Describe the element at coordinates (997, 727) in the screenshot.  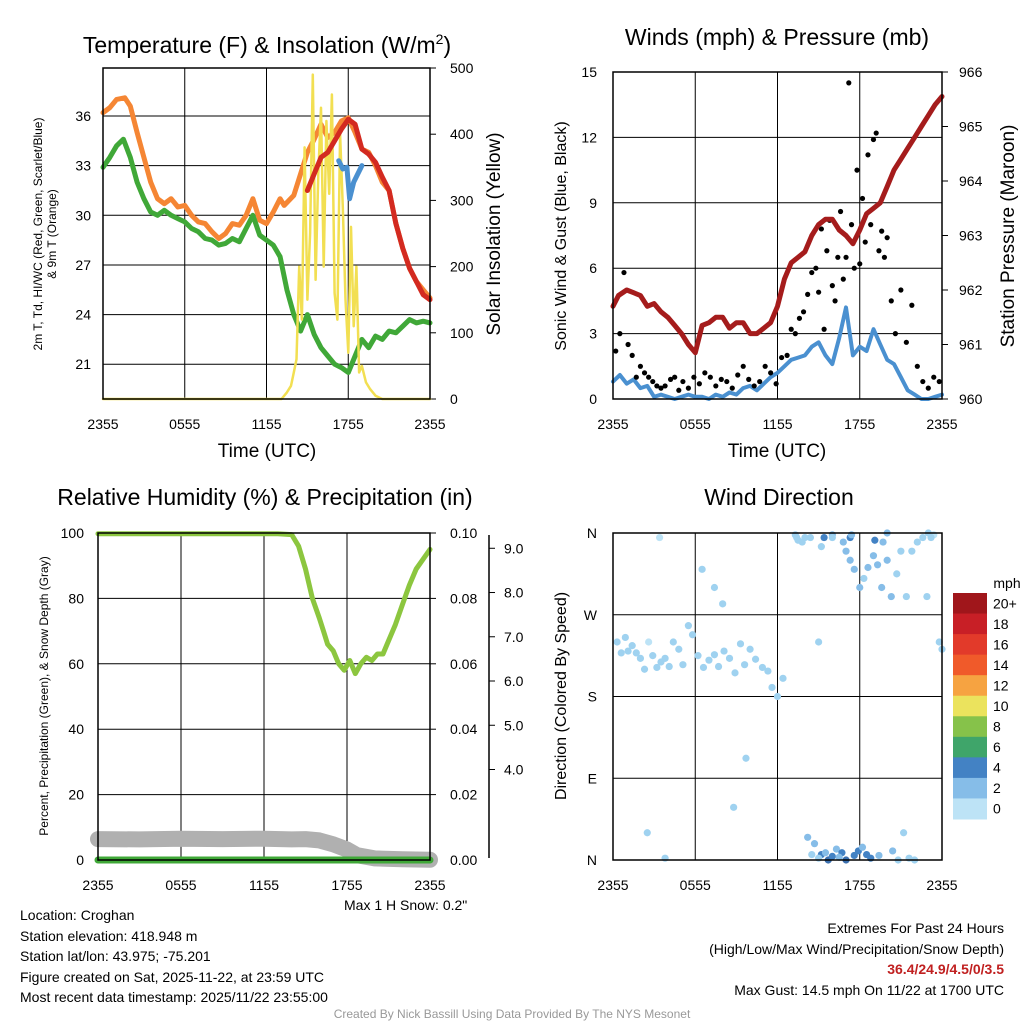
I see `legend-label: 8` at that location.